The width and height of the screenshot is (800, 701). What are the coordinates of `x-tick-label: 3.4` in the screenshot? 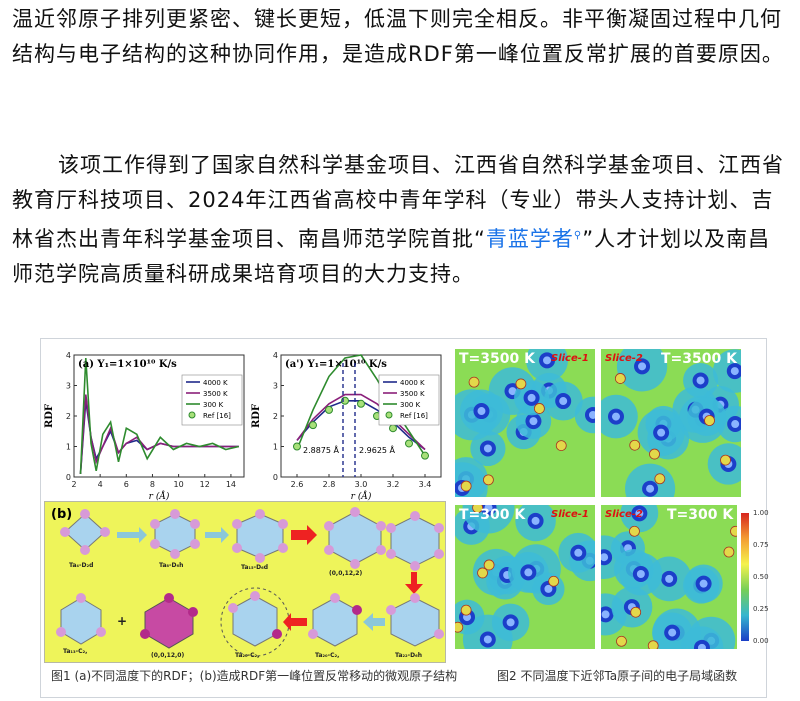 It's located at (425, 484).